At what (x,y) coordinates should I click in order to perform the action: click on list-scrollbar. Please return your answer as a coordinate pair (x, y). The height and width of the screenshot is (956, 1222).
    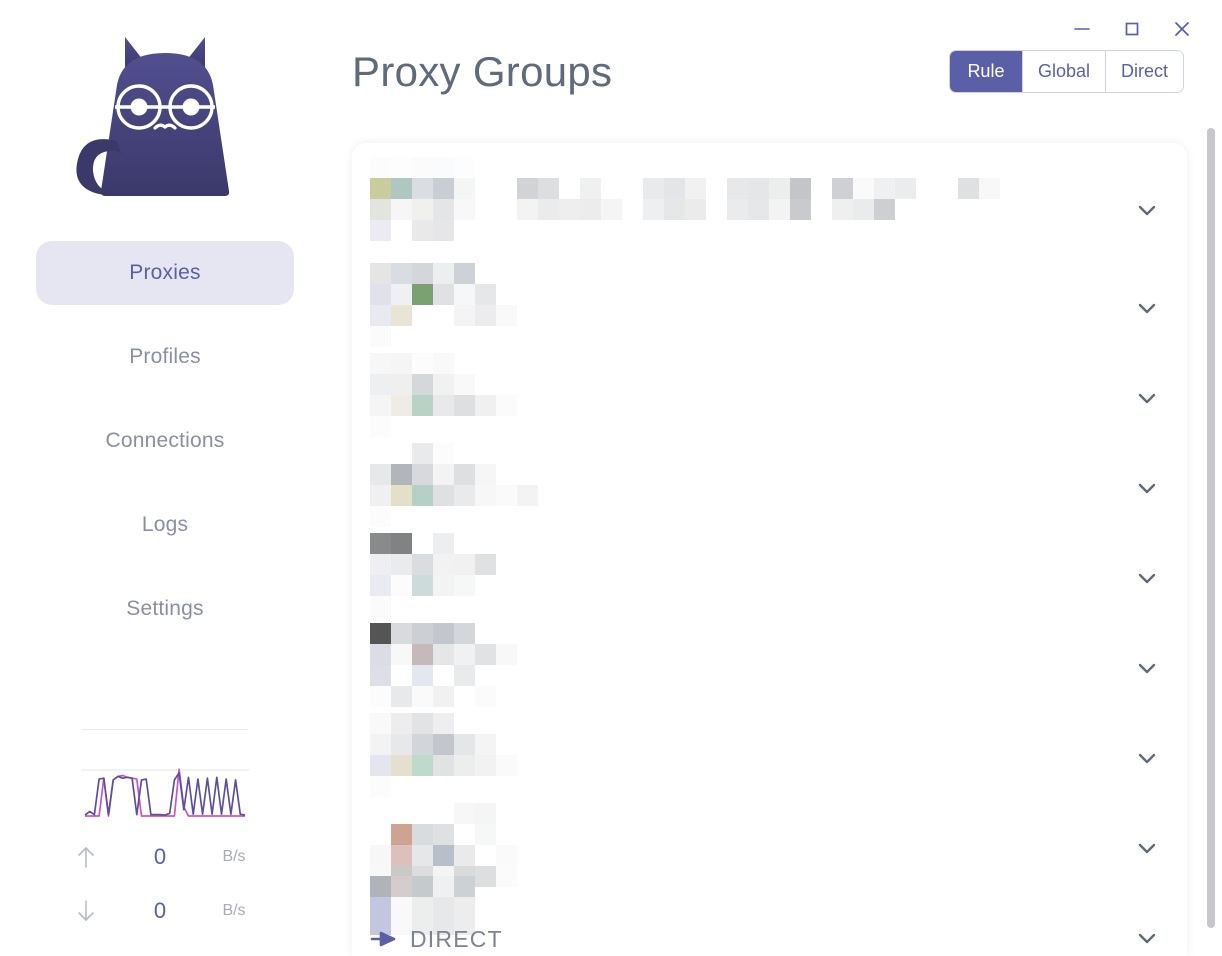
    Looking at the image, I should click on (1211, 533).